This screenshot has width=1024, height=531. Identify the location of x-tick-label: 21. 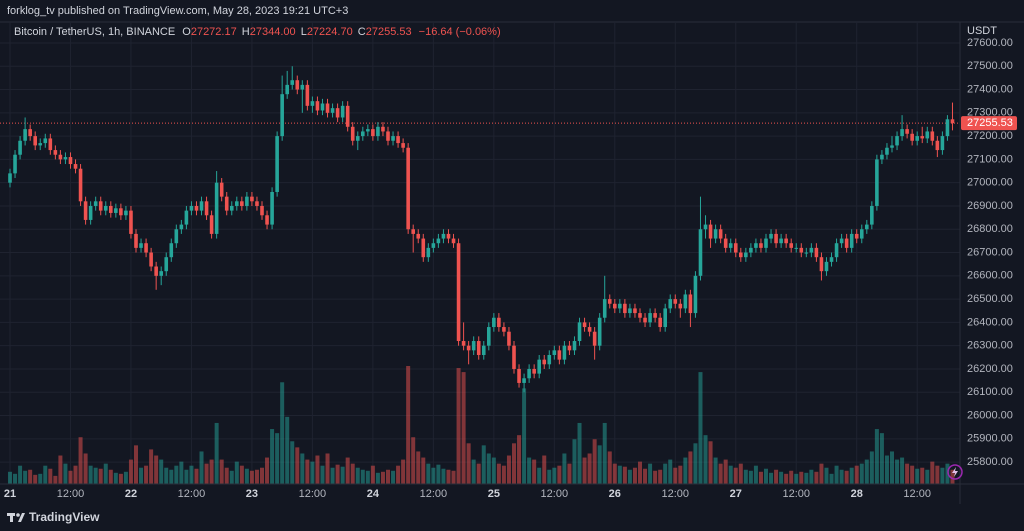
(10, 494).